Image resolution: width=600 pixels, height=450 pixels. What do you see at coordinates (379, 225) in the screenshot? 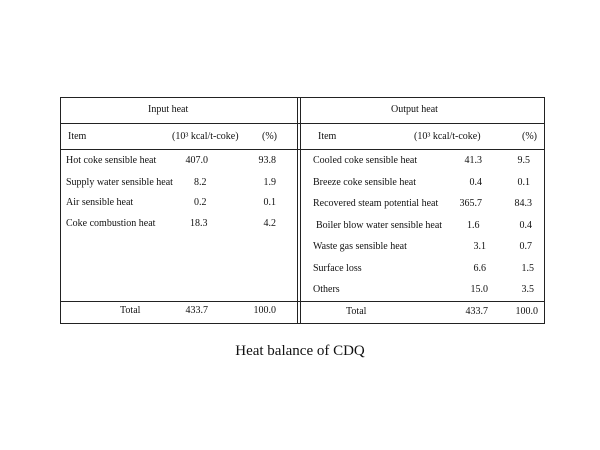
I see `output-row-item: Boiler blow water sensible heat` at bounding box center [379, 225].